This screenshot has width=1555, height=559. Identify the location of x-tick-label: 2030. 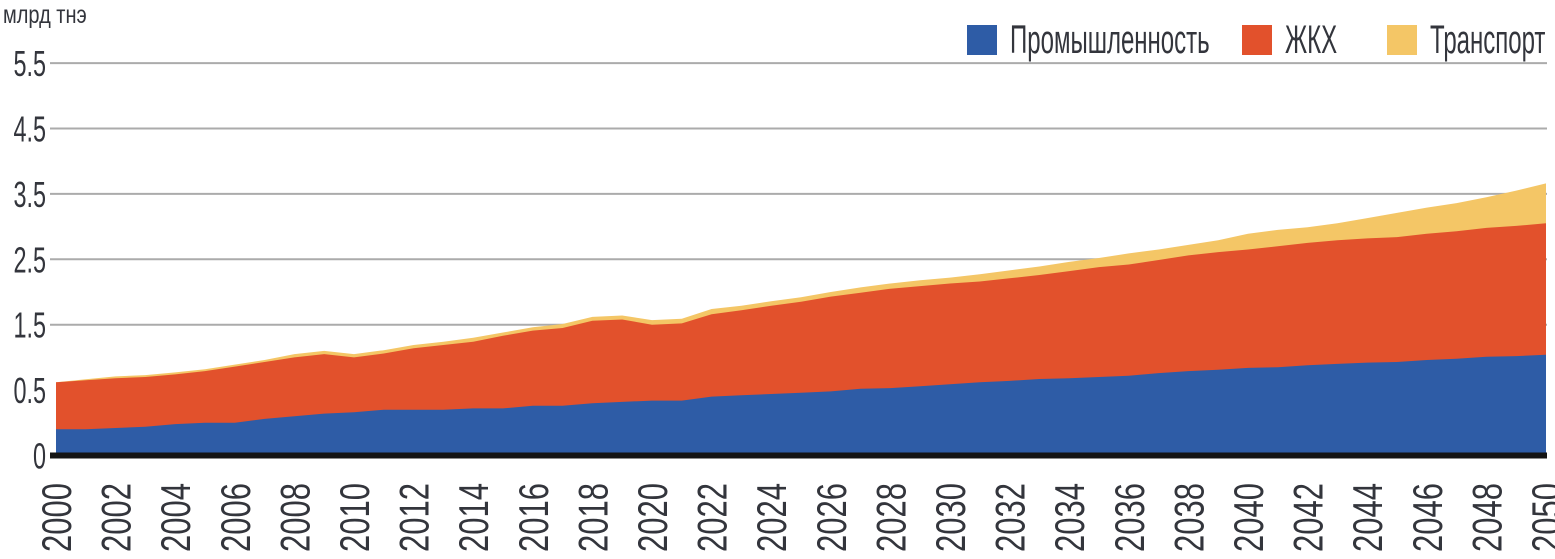
(950, 517).